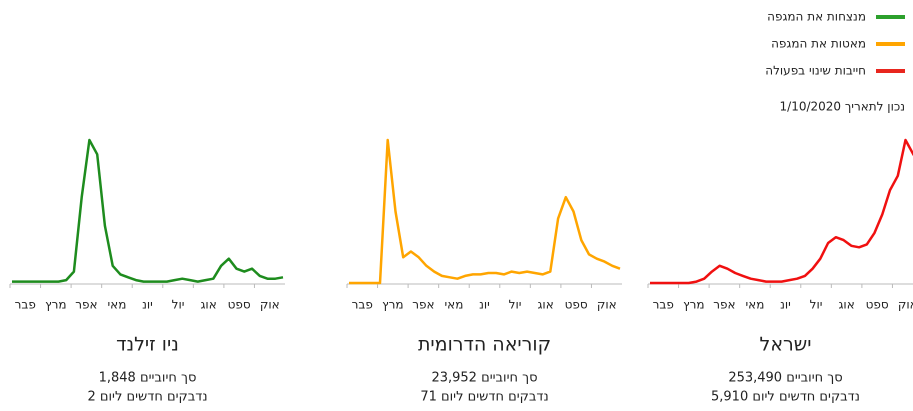 This screenshot has width=913, height=411. Describe the element at coordinates (484, 345) in the screenshot. I see `chart-title: קוריאה הדרומית` at that location.